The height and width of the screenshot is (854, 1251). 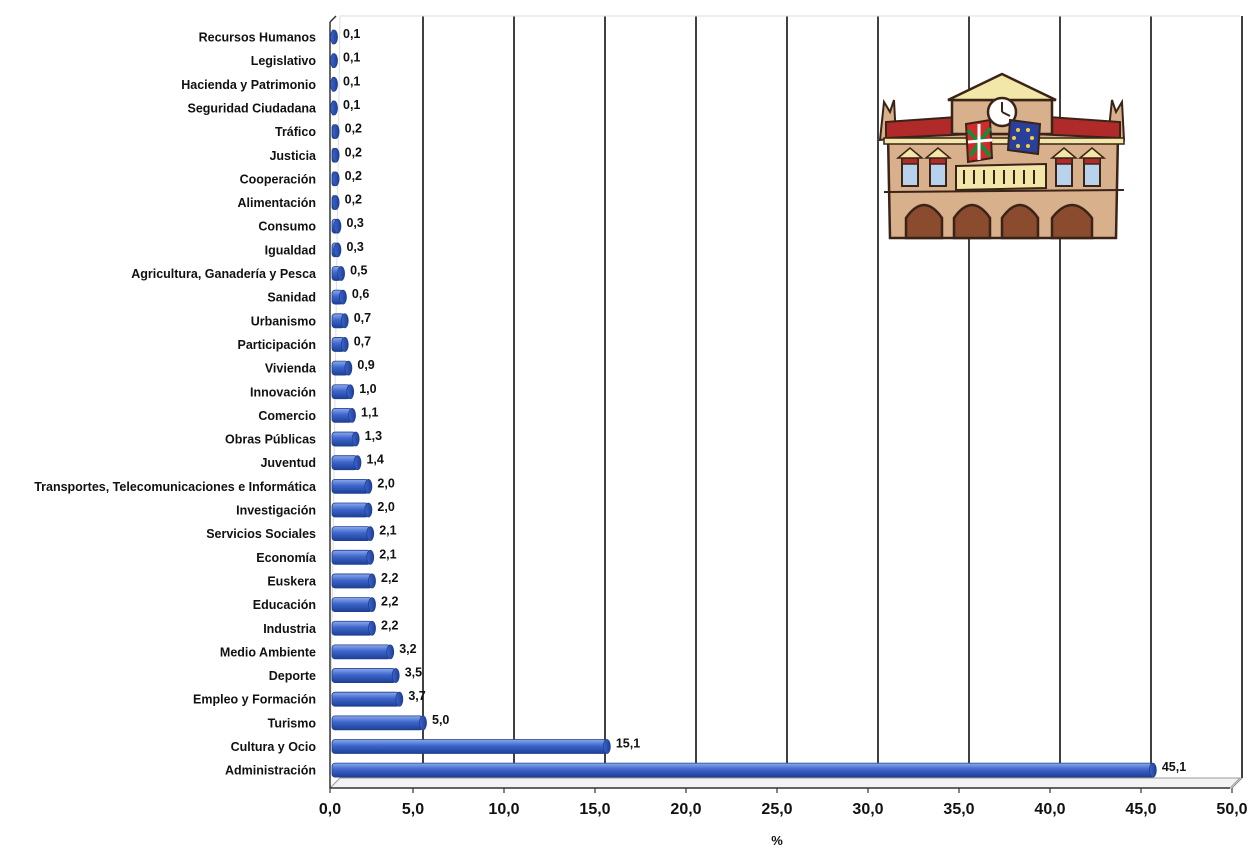 I want to click on category-label: Consumo, so click(x=287, y=227).